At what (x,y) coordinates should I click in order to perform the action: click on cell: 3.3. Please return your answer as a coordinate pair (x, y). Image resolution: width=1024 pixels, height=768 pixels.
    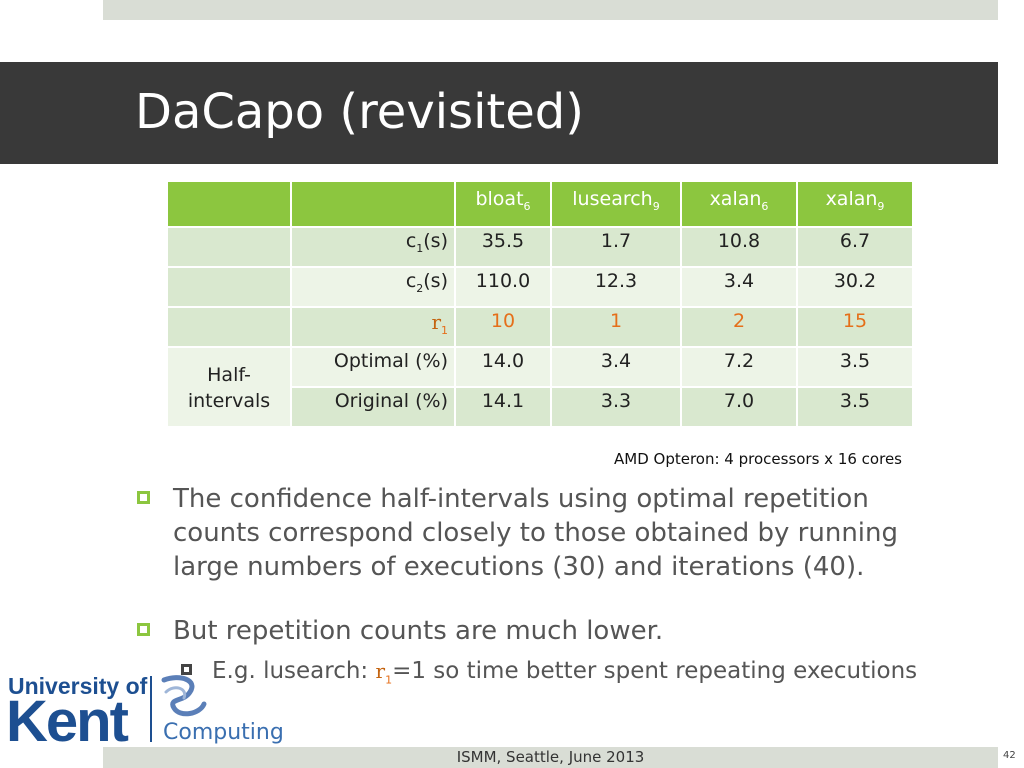
    Looking at the image, I should click on (616, 407).